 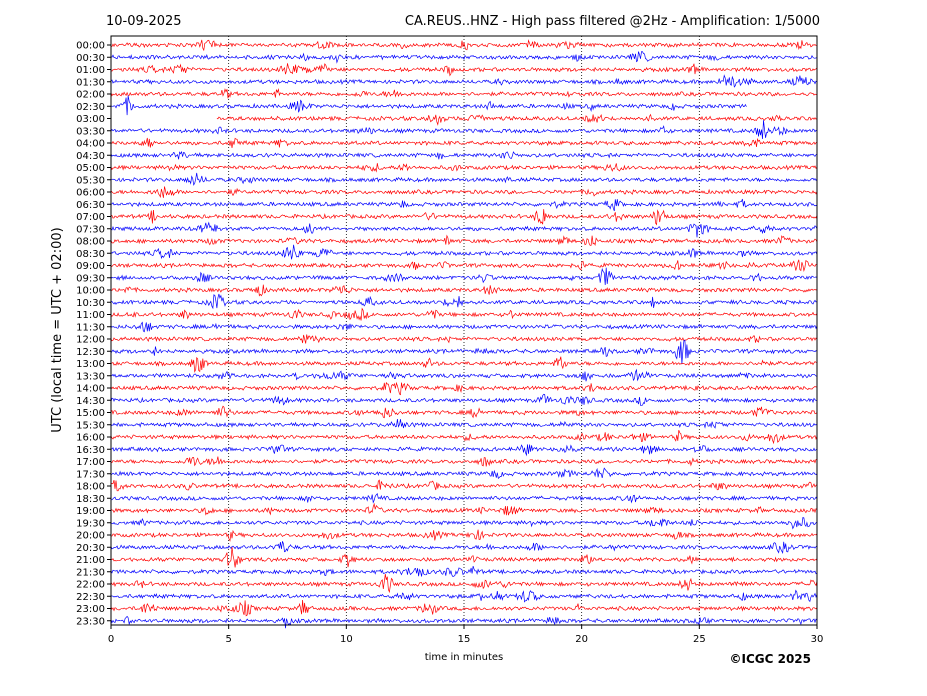 I want to click on trace-row-1930, so click(x=464, y=523).